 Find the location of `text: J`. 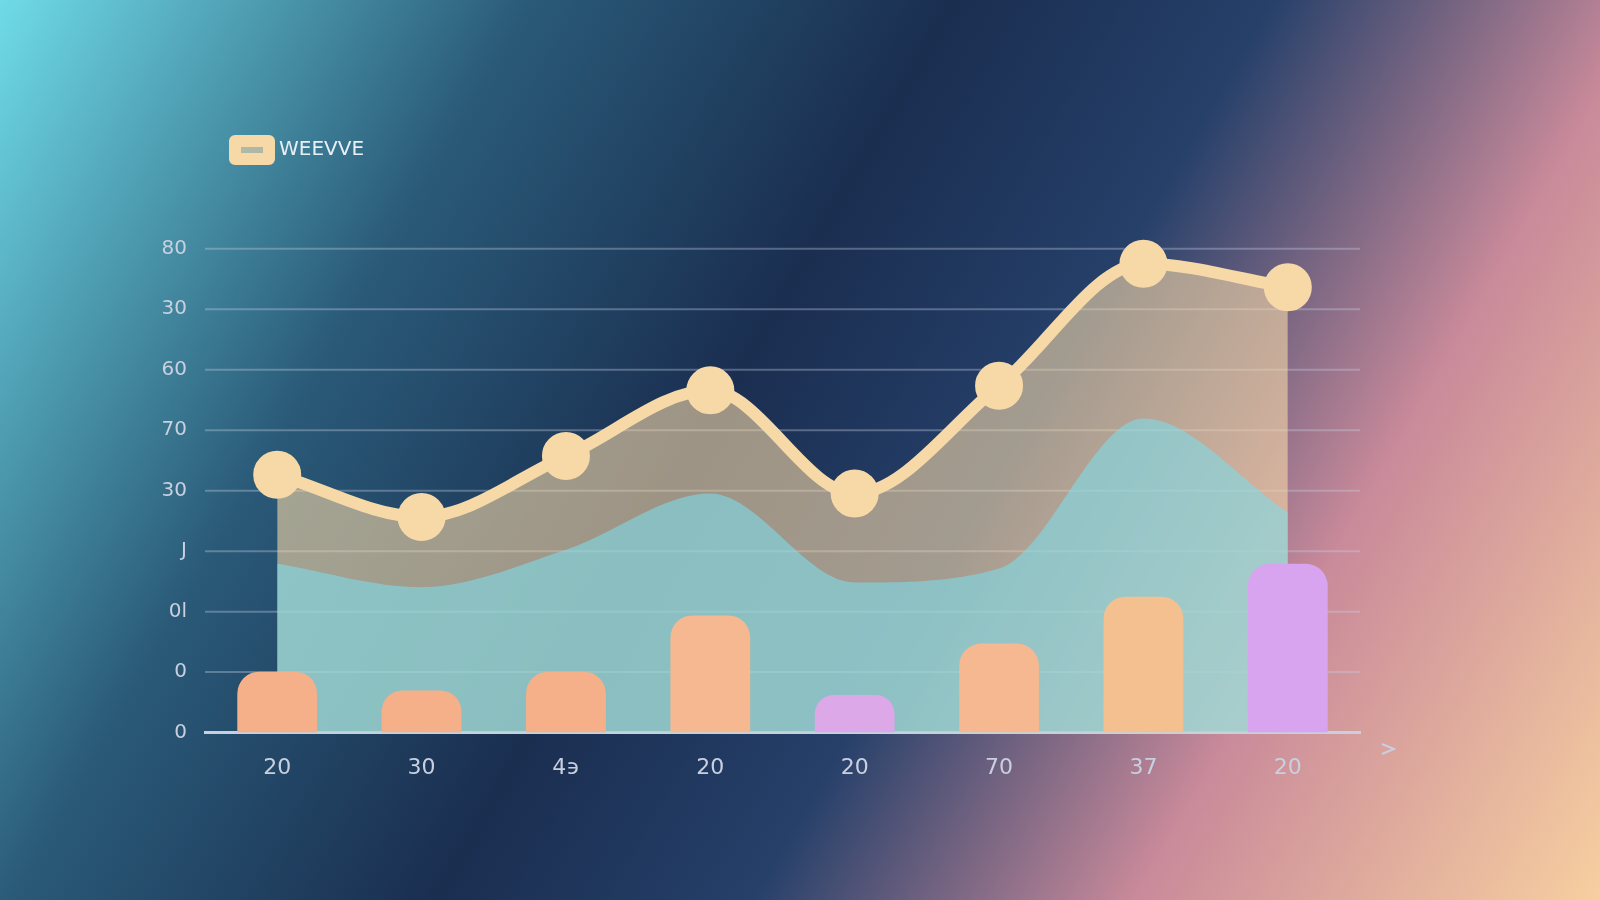

text: J is located at coordinates (183, 549).